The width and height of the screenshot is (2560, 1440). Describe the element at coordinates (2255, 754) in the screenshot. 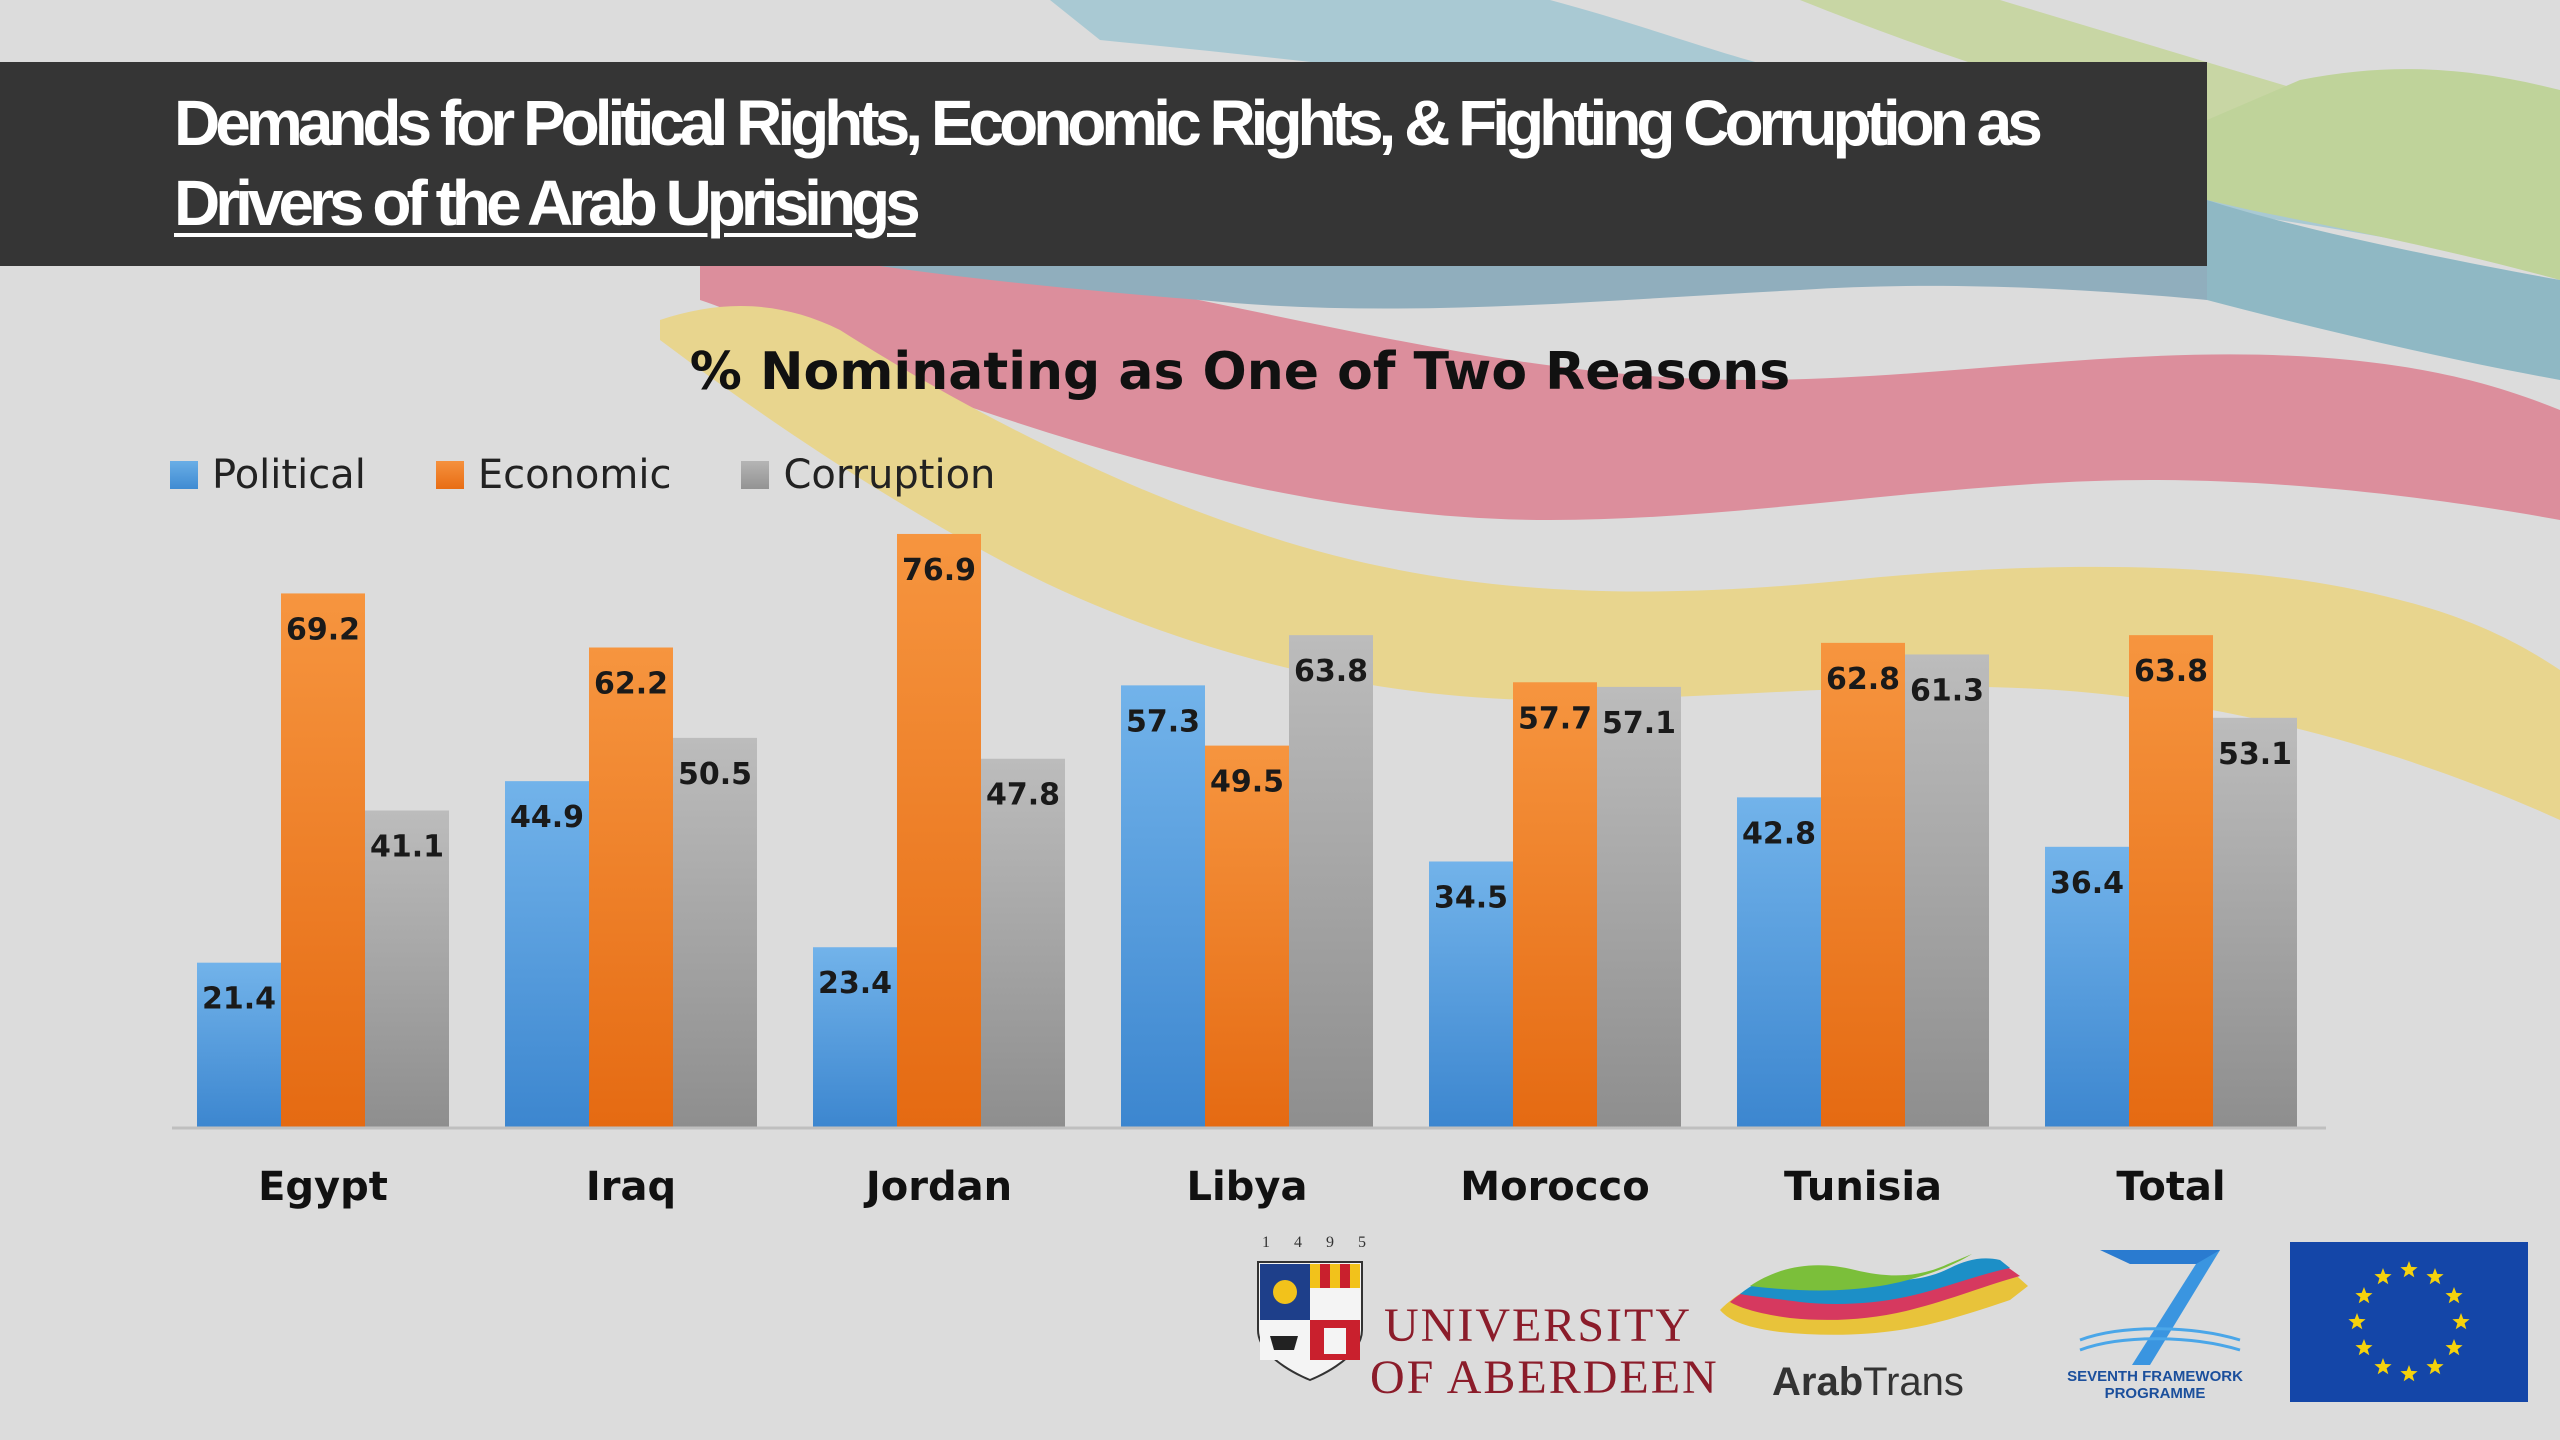

I see `data-label-corruption-total: 53.1` at that location.